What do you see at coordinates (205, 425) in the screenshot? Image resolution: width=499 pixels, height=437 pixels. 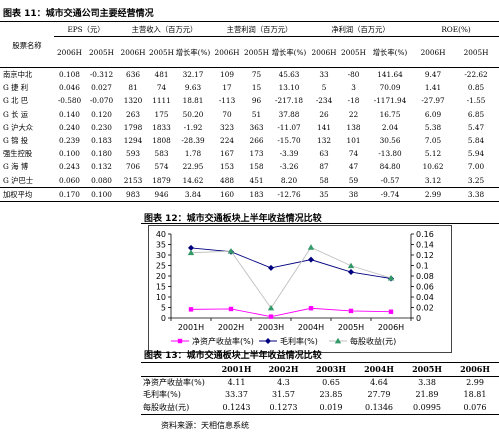 I see `source-note: 资料来源：天相信息系统` at bounding box center [205, 425].